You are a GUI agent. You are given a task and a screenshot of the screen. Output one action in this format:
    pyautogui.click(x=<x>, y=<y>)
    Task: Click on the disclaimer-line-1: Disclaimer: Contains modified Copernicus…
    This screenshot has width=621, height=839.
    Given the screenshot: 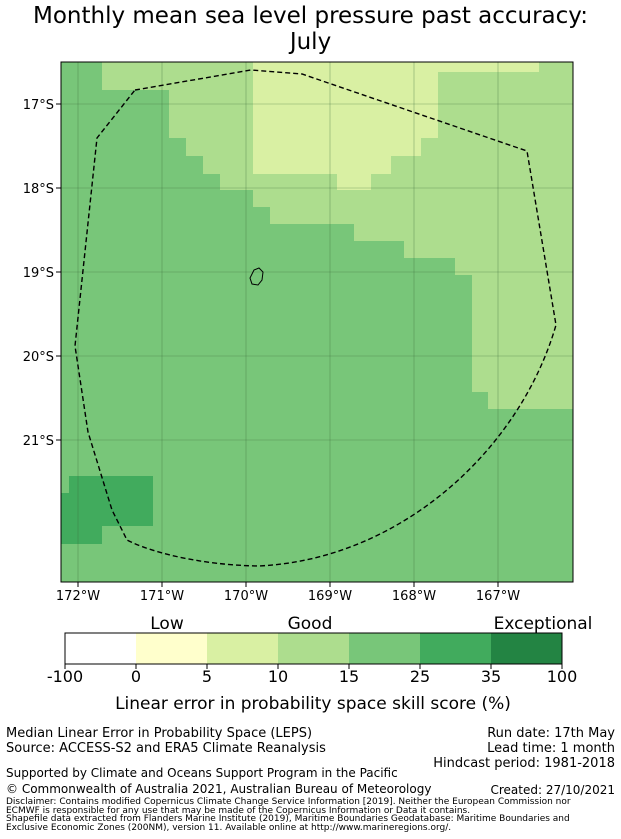 What is the action you would take?
    pyautogui.click(x=288, y=802)
    